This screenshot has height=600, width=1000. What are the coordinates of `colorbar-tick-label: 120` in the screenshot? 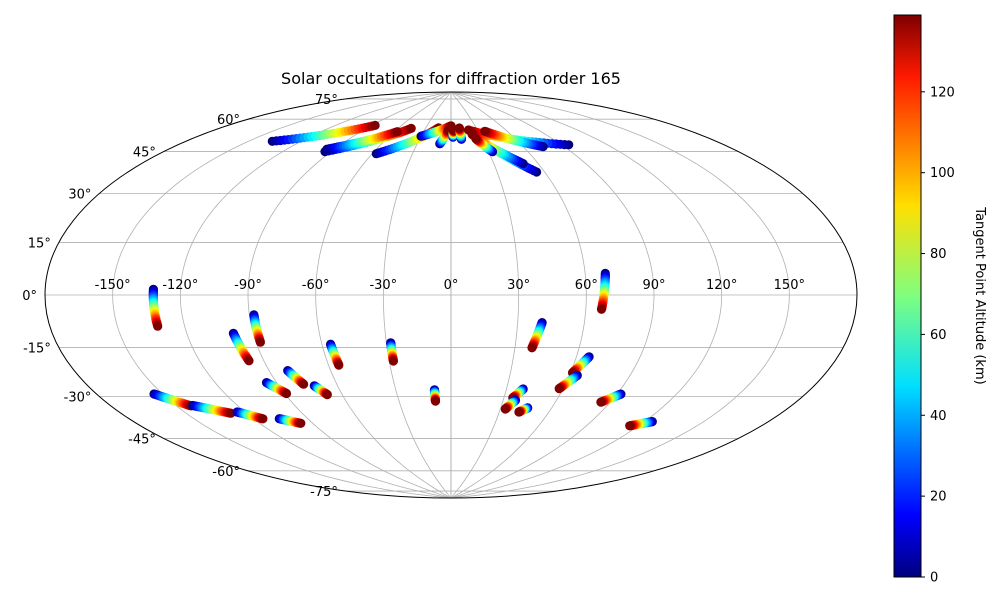 It's located at (942, 92).